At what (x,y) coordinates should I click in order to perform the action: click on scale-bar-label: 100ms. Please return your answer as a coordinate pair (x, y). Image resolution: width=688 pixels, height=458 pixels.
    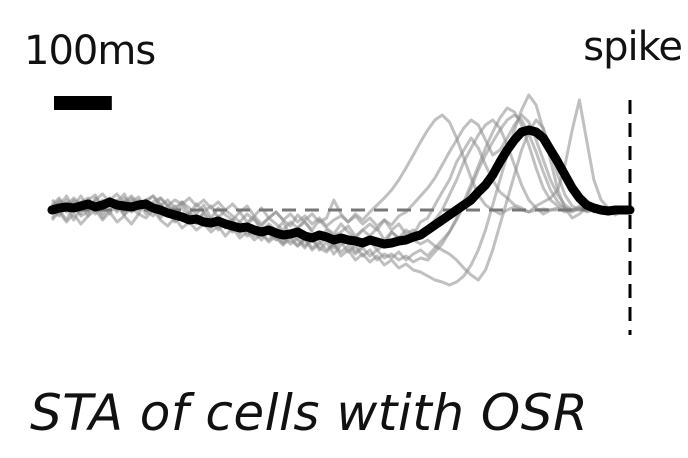
    Looking at the image, I should click on (90, 51).